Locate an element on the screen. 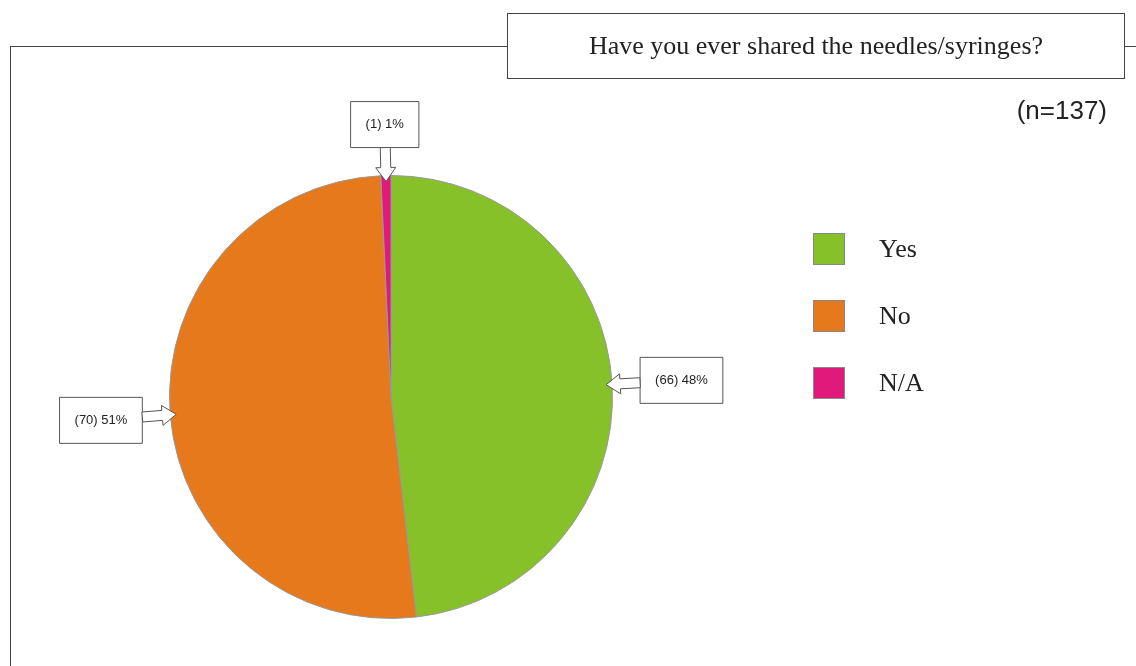  data-label: (70) 51% is located at coordinates (101, 419).